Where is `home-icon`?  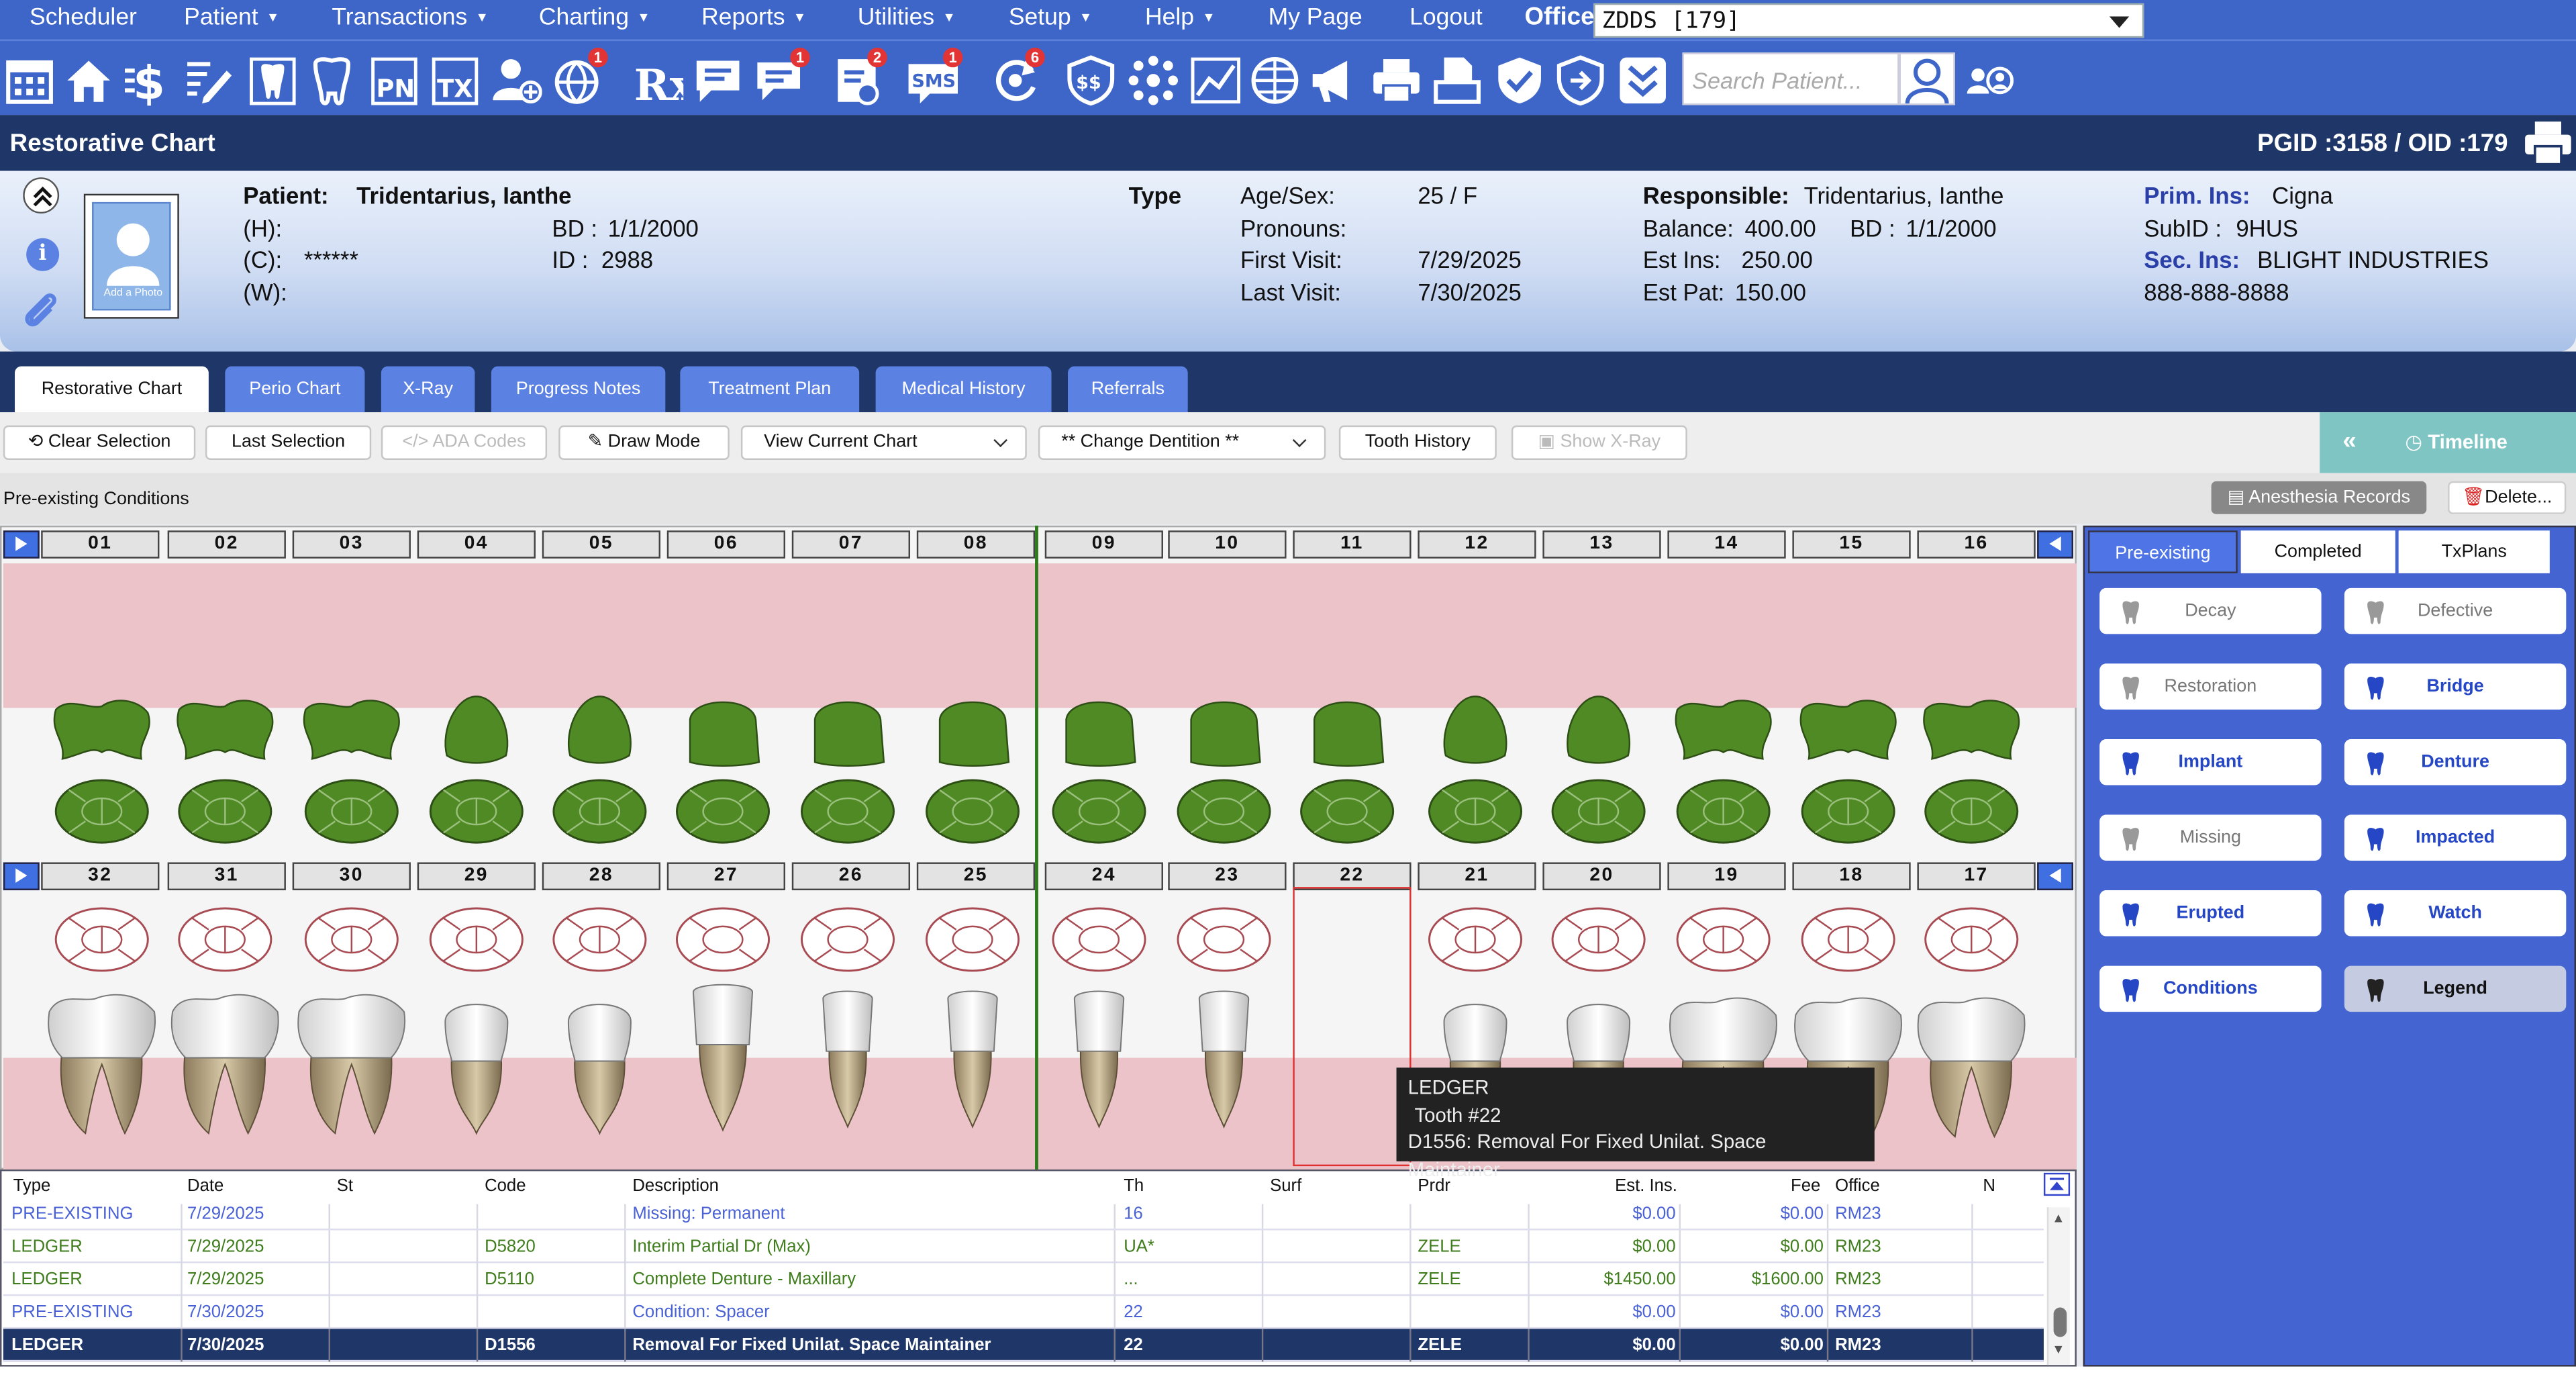 home-icon is located at coordinates (88, 80).